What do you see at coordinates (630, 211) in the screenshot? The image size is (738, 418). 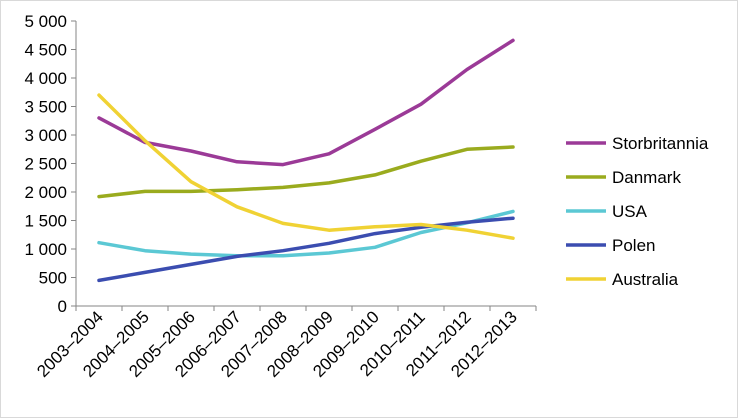 I see `legend-label: USA` at bounding box center [630, 211].